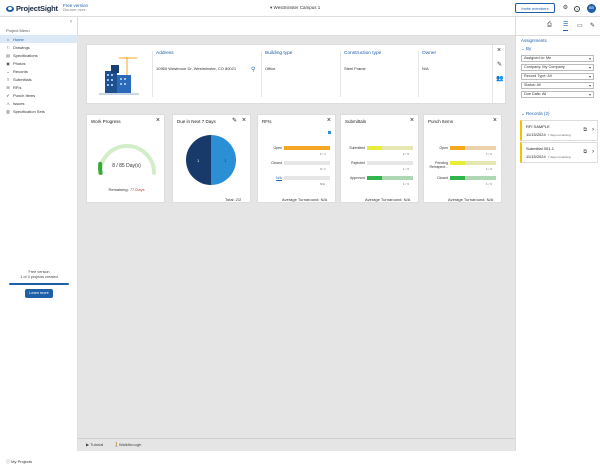 The width and height of the screenshot is (600, 465). I want to click on my-projects-link: ⓘ My Projects, so click(19, 462).